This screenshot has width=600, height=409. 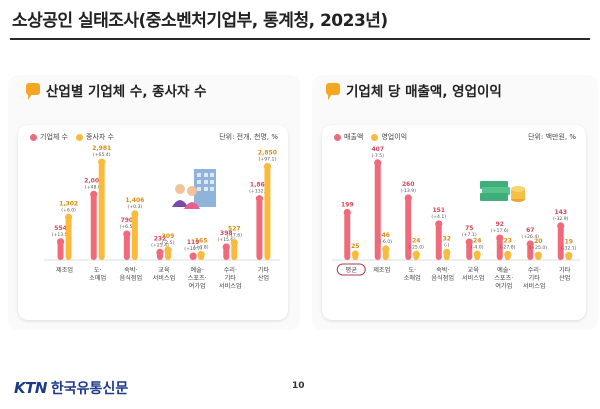 I want to click on change-label: (-32.1), so click(x=569, y=248).